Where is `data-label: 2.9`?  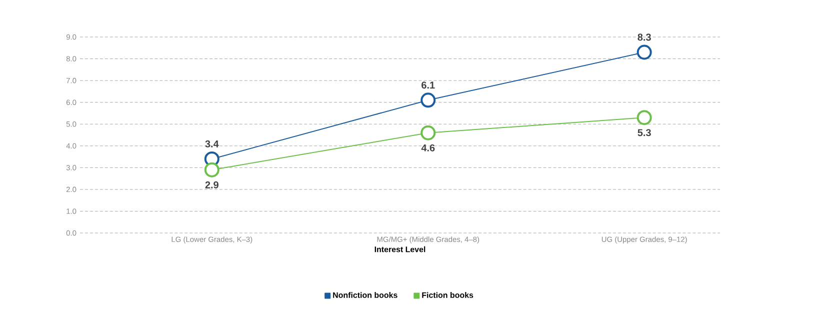 data-label: 2.9 is located at coordinates (211, 184).